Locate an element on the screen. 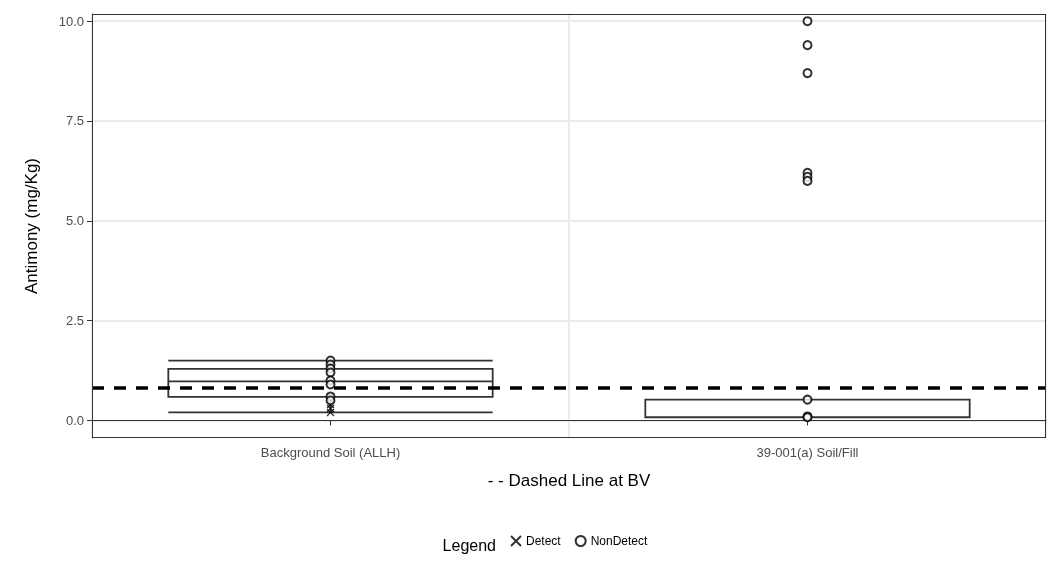 This screenshot has width=1049, height=566. y-tick-label: 7.5 is located at coordinates (74, 121).